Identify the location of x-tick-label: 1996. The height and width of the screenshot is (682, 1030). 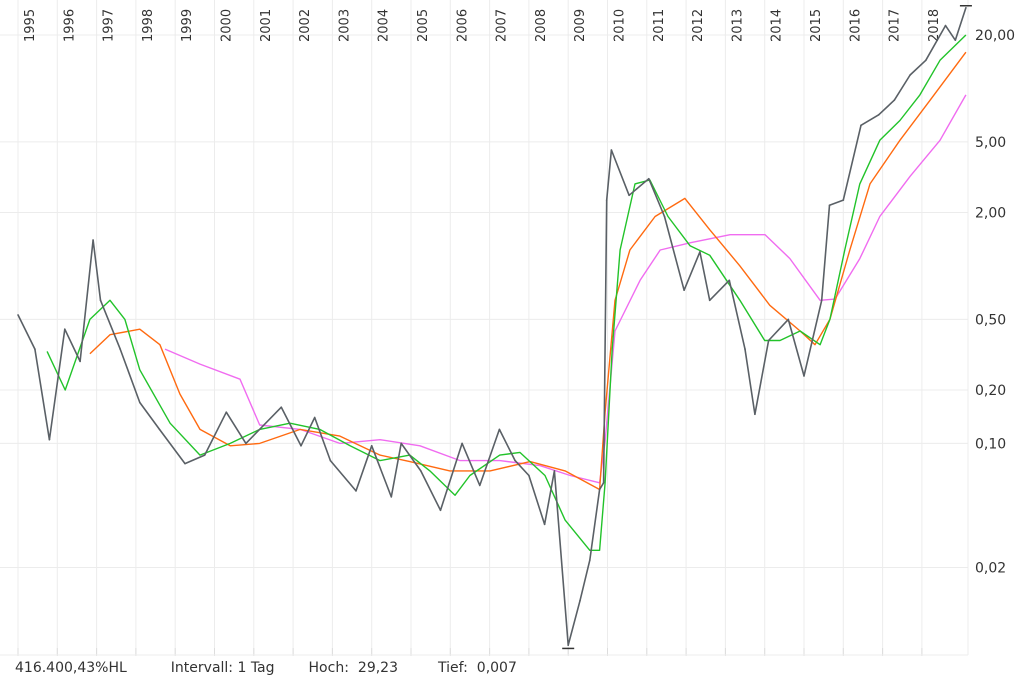
(69, 25).